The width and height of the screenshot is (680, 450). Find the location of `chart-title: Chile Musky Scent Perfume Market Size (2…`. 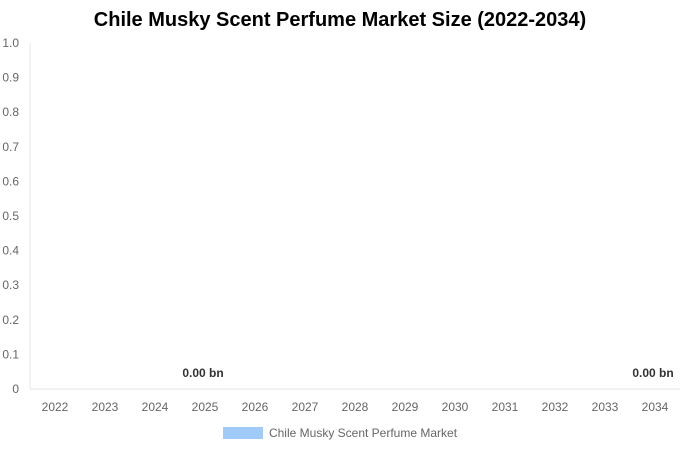

chart-title: Chile Musky Scent Perfume Market Size (2… is located at coordinates (340, 20).